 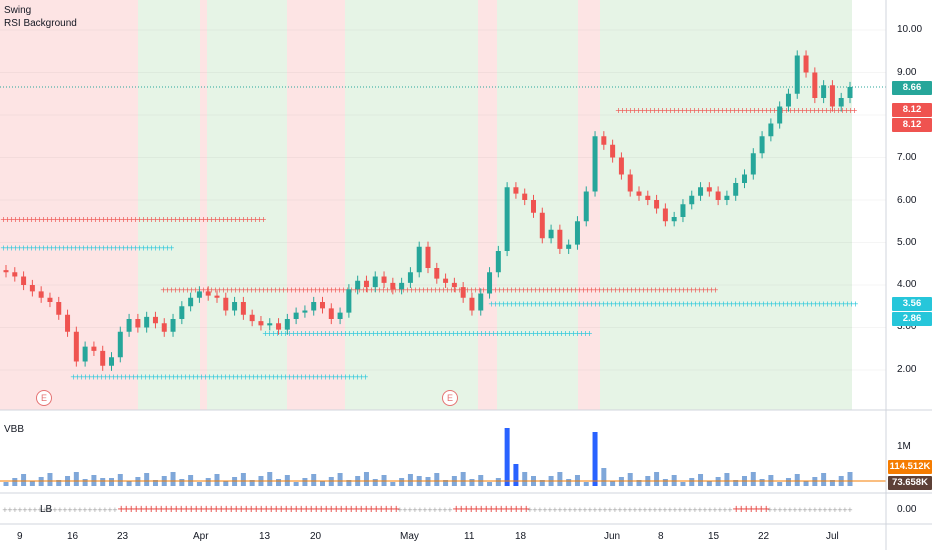 I want to click on legend: Swing RSI Background, so click(x=40, y=17).